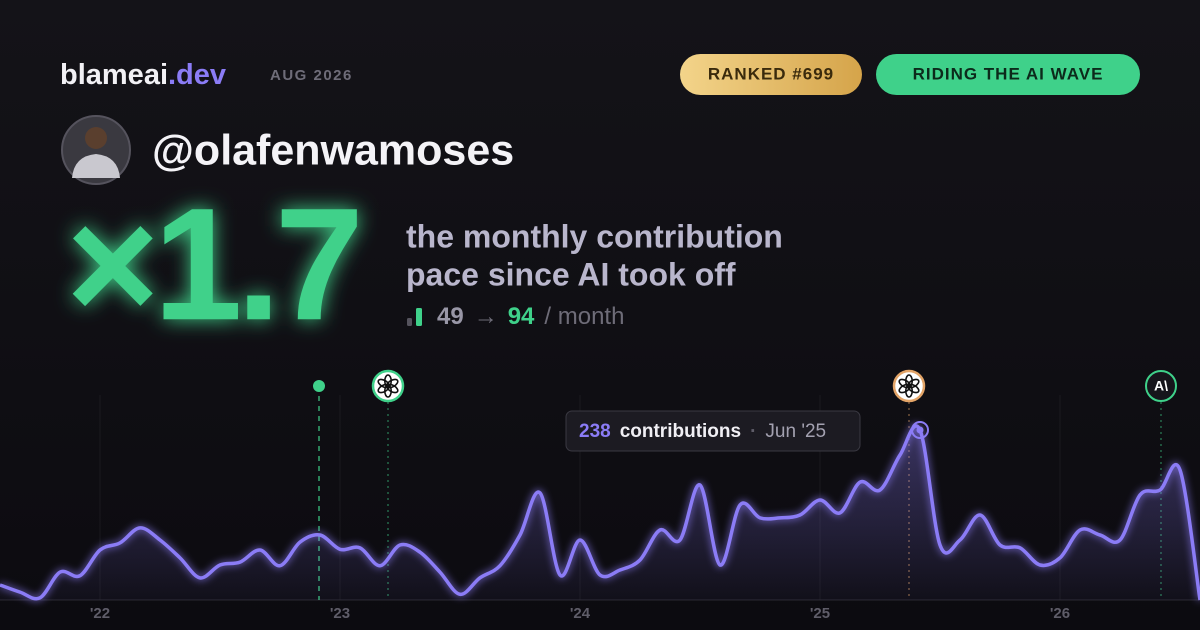 The height and width of the screenshot is (630, 1200). I want to click on event-dot, so click(319, 386).